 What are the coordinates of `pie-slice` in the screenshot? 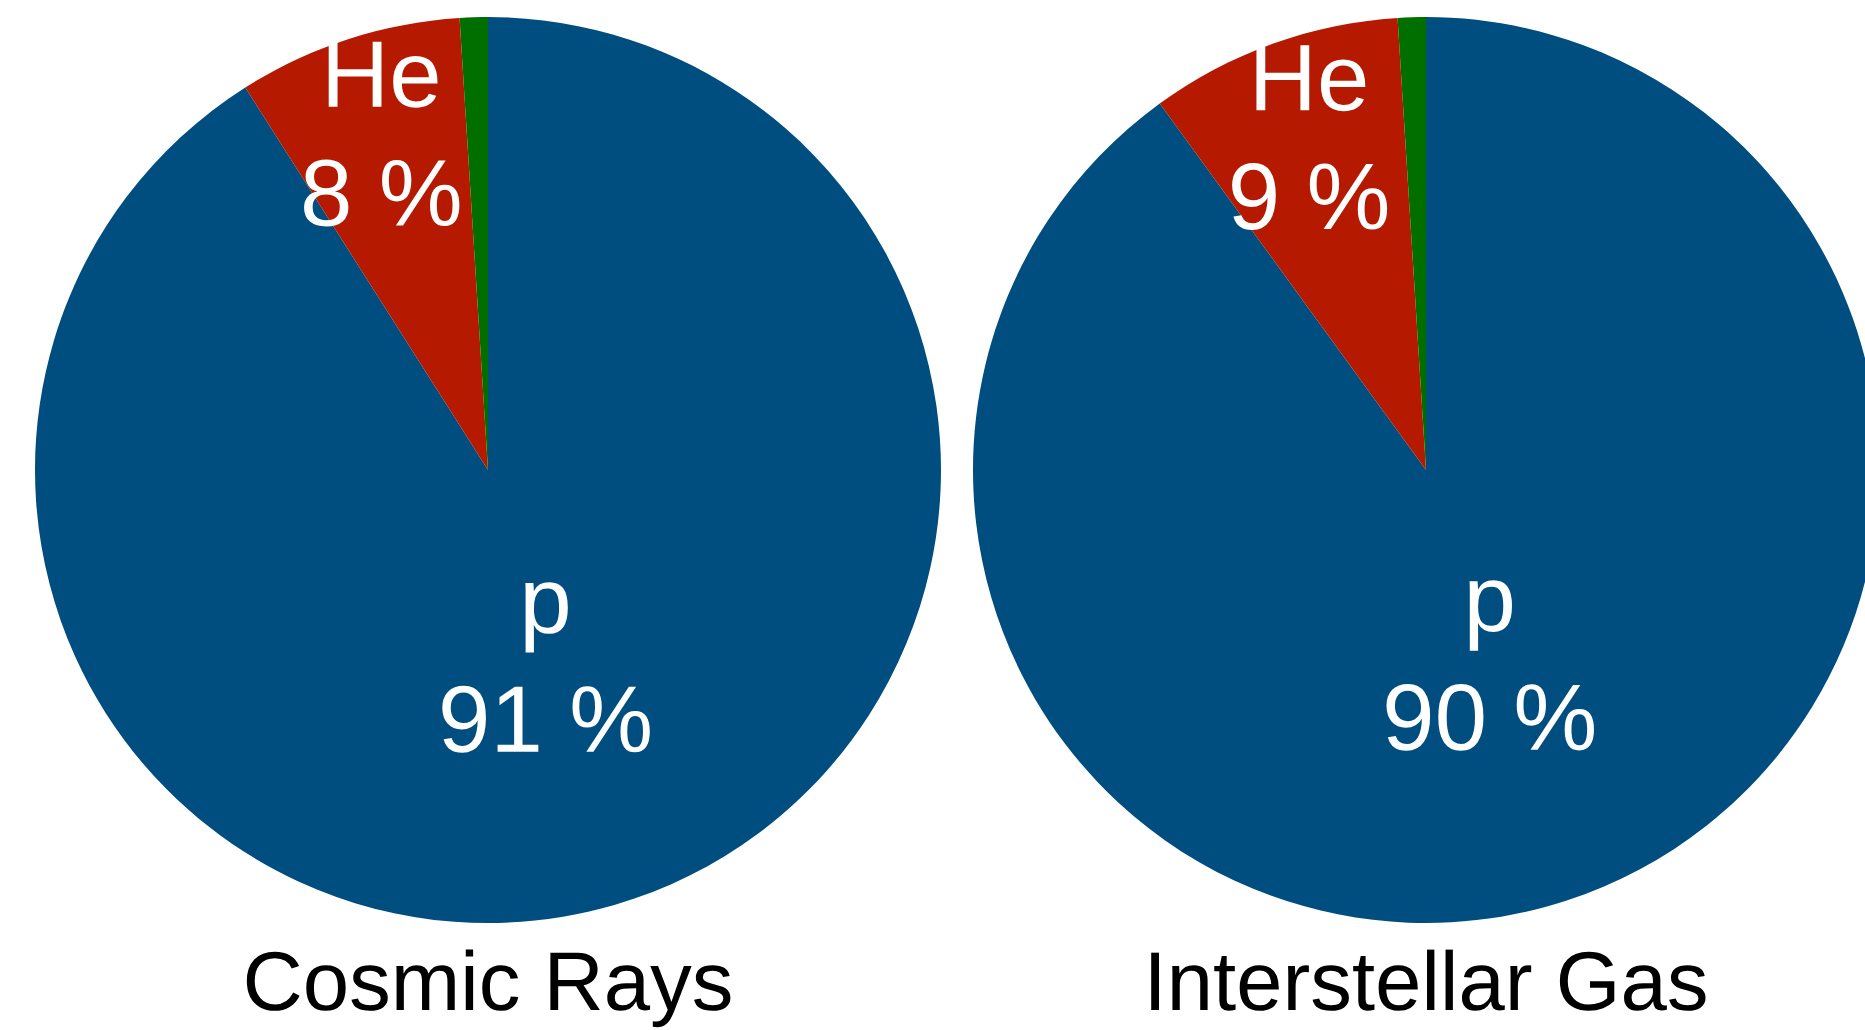 It's located at (366, 243).